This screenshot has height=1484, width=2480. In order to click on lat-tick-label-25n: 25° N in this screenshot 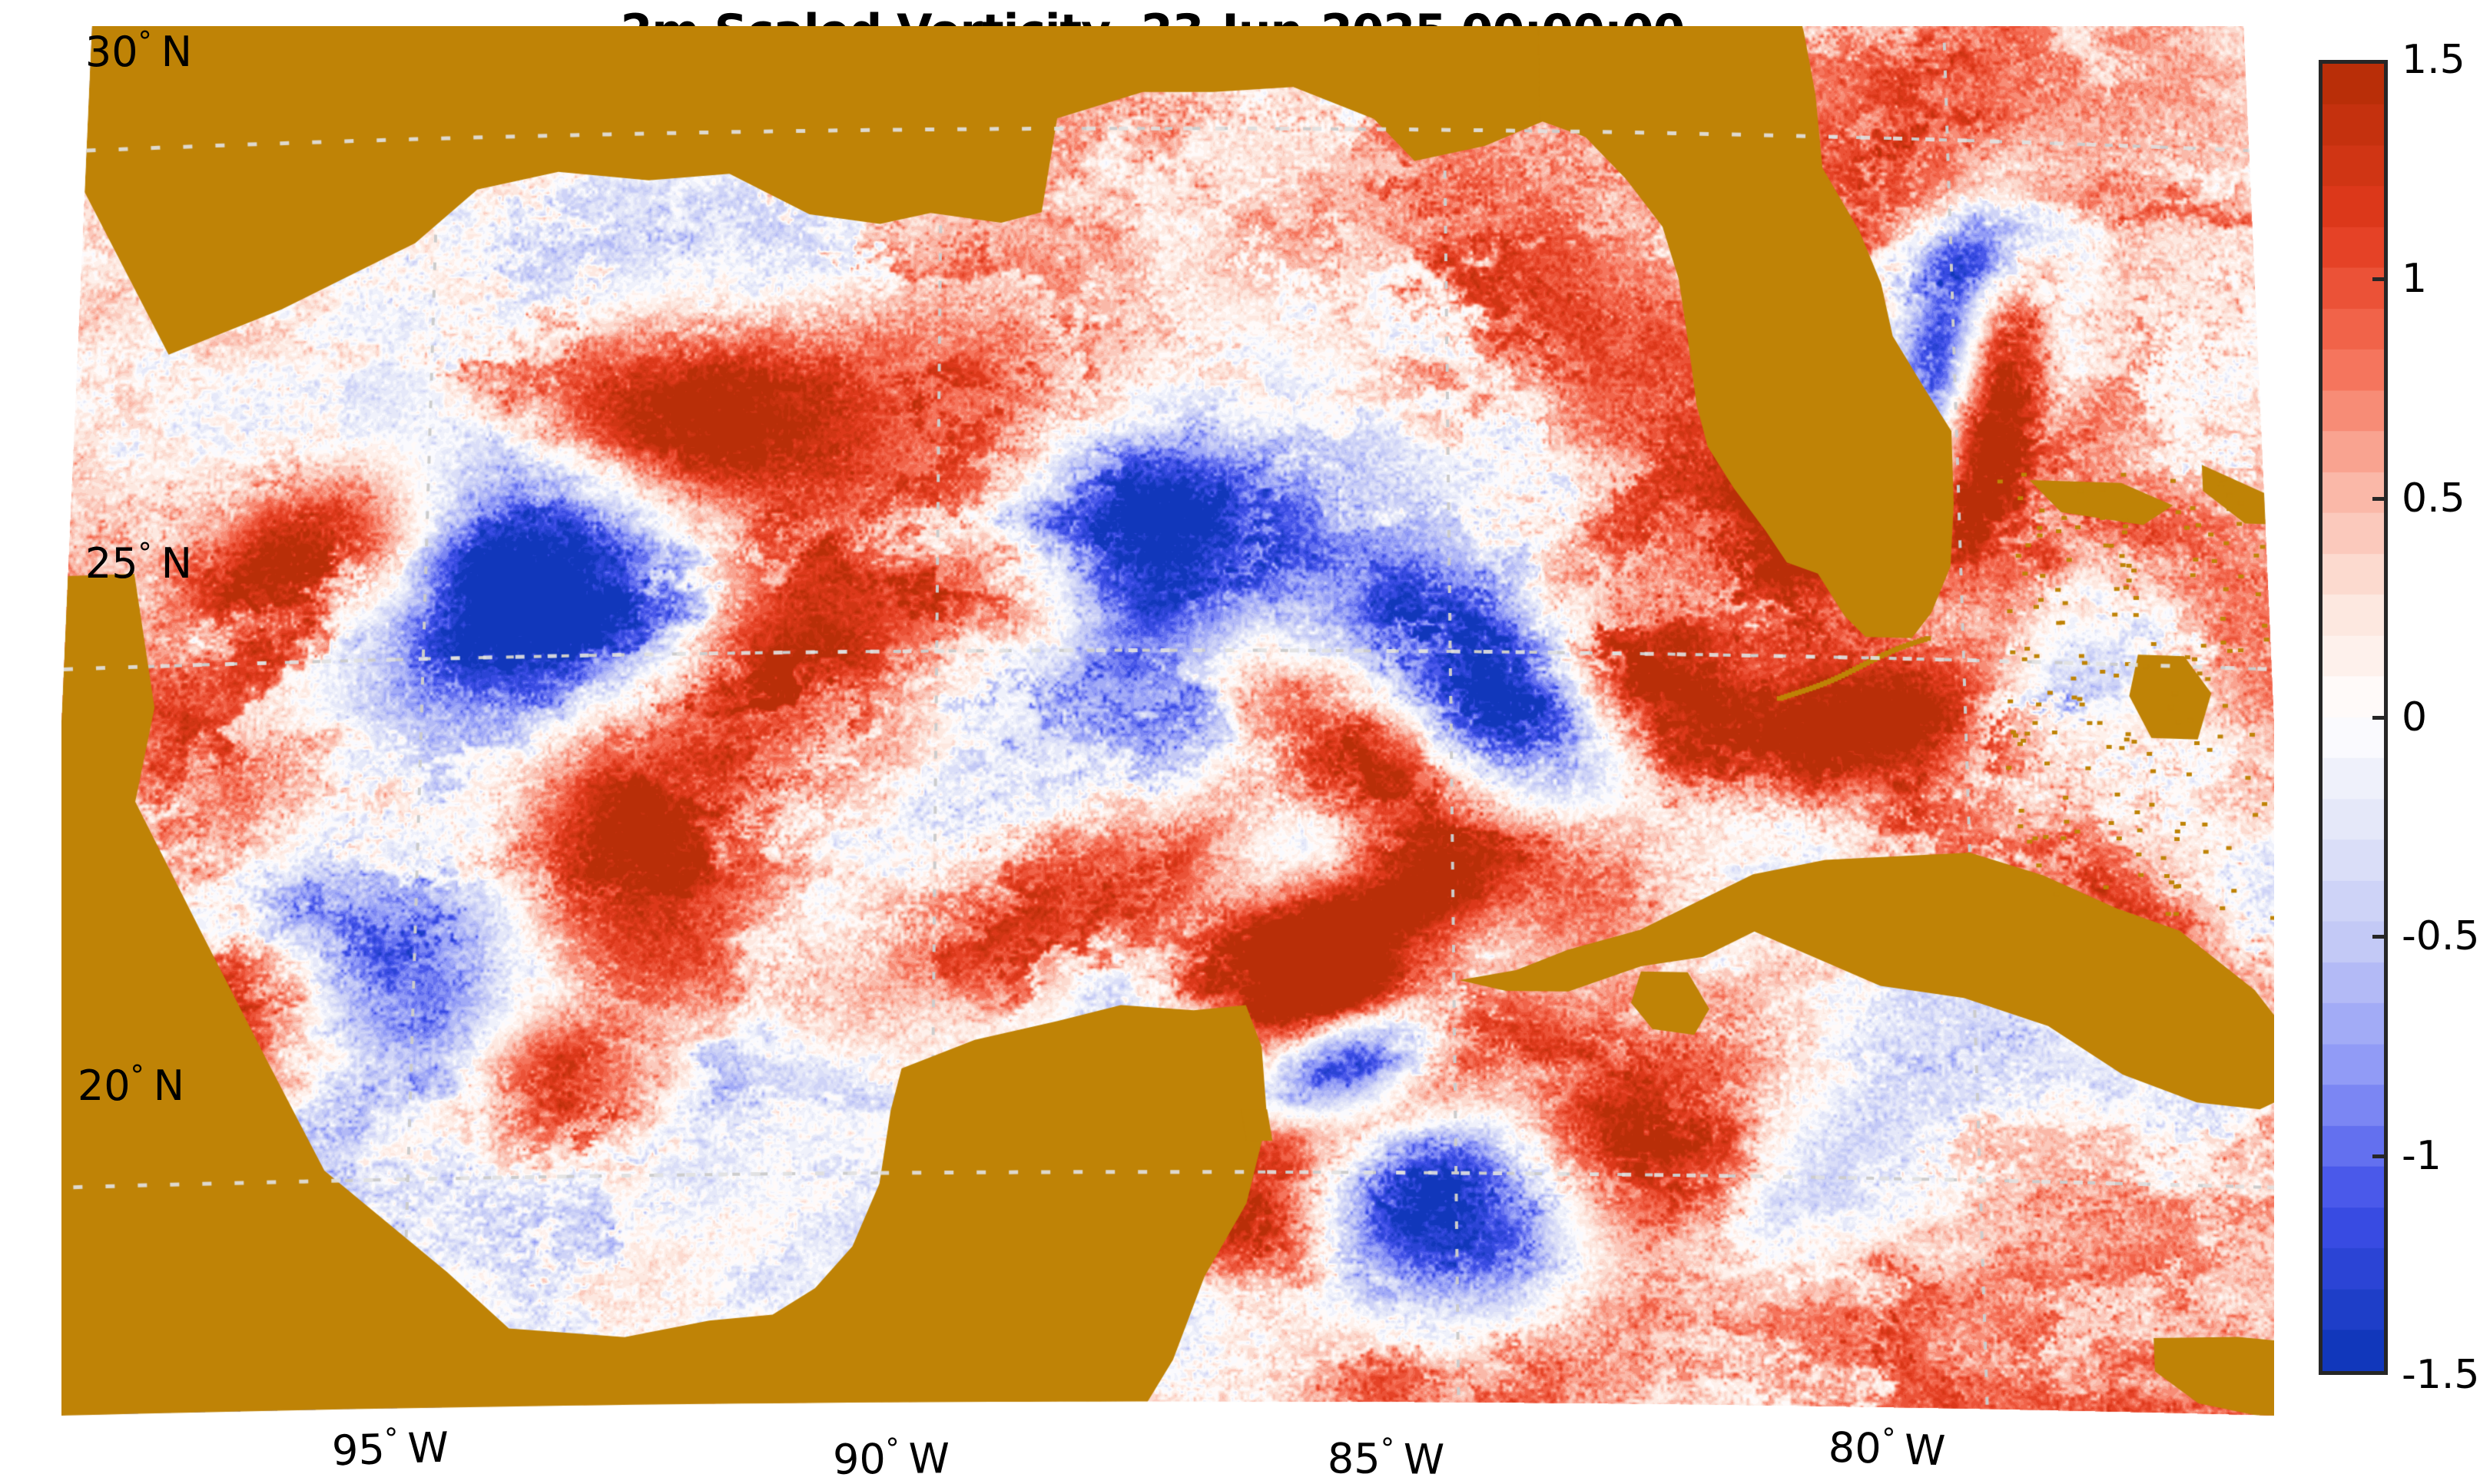, I will do `click(96, 563)`.